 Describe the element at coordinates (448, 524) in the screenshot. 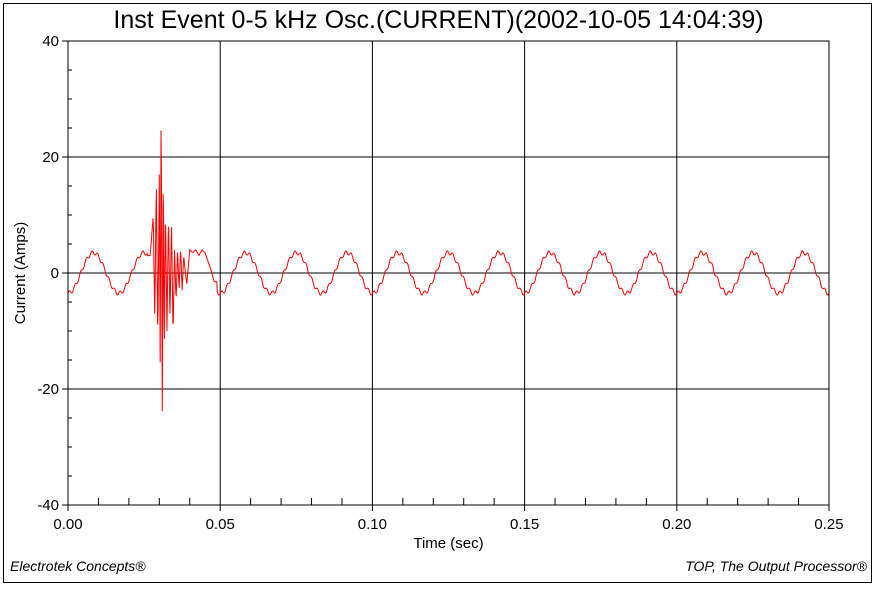

I see `x-tick-labels: 0.00 0.05 0.10 0.15 0.20 0.25` at that location.